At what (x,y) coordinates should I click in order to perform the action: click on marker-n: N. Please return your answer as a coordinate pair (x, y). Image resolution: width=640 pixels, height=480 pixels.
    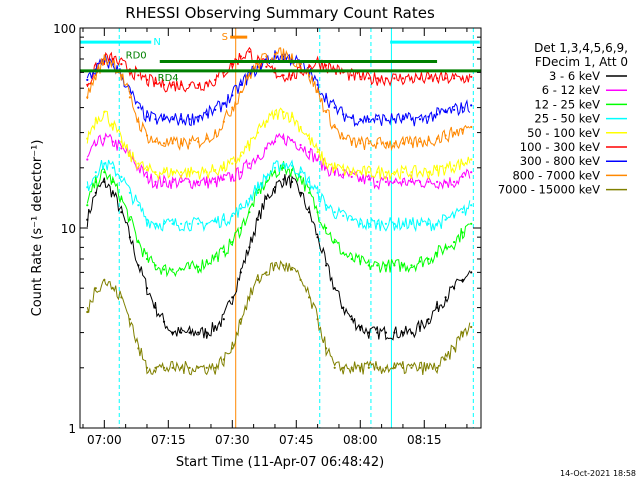
    Looking at the image, I should click on (280, 42).